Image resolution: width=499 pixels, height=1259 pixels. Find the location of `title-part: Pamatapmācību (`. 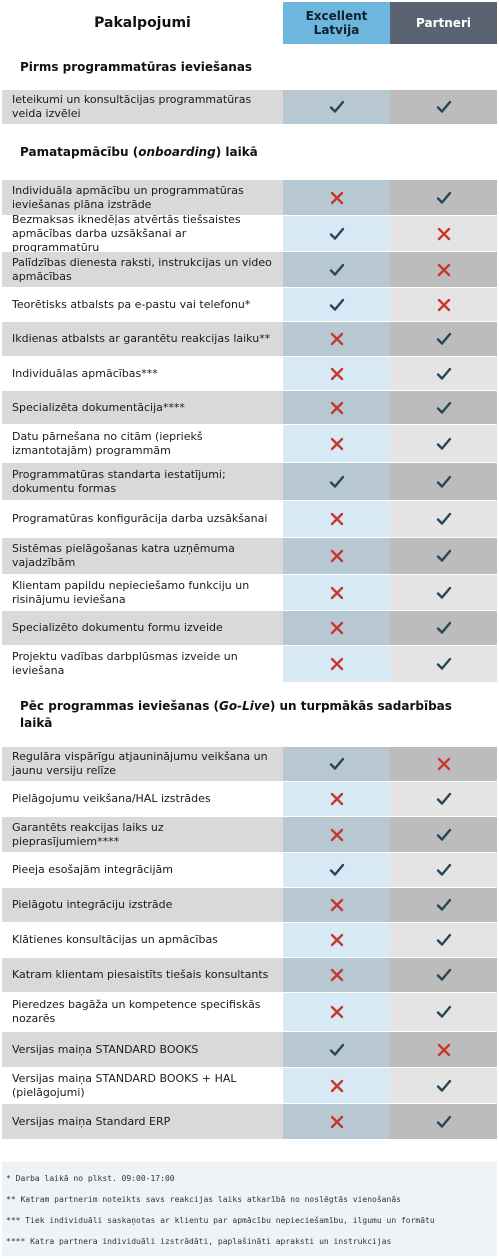

title-part: Pamatapmācību ( is located at coordinates (79, 152).